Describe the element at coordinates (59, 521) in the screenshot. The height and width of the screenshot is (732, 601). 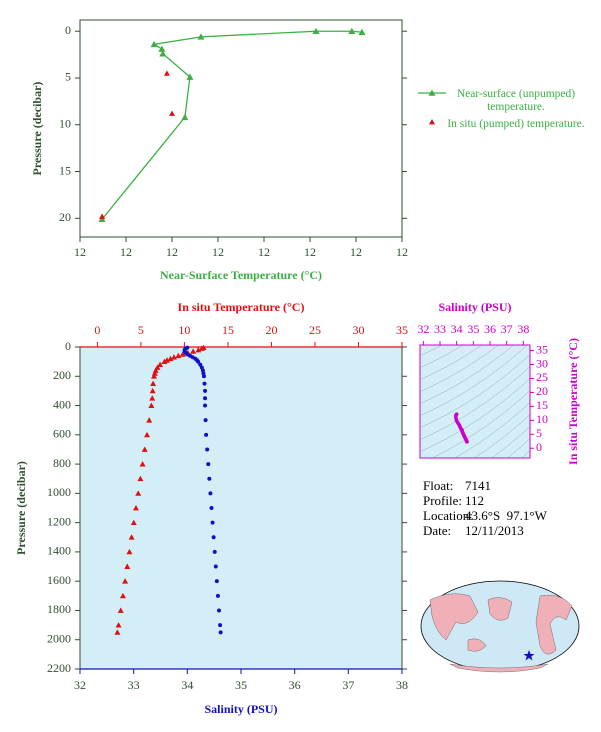
I see `y-tick-label: 1200` at that location.